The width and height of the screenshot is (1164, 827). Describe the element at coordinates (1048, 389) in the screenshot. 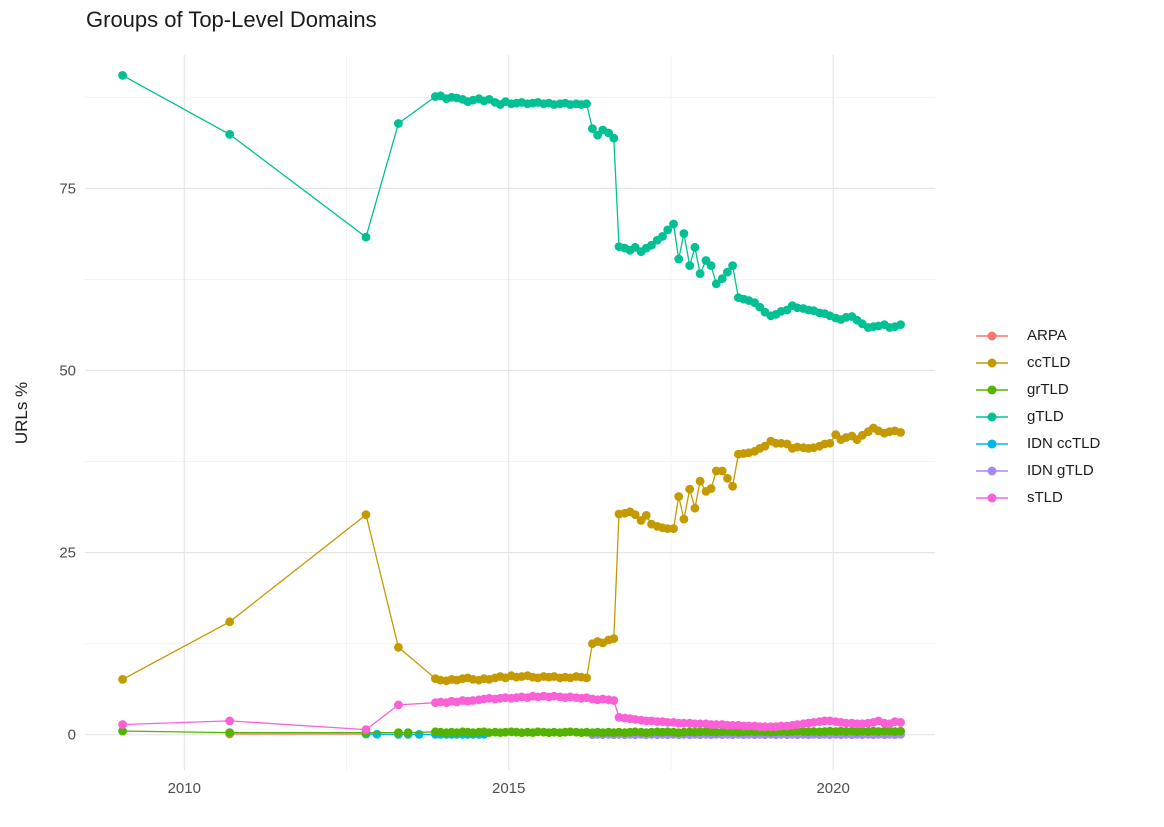

I see `legend-label: grTLD` at that location.